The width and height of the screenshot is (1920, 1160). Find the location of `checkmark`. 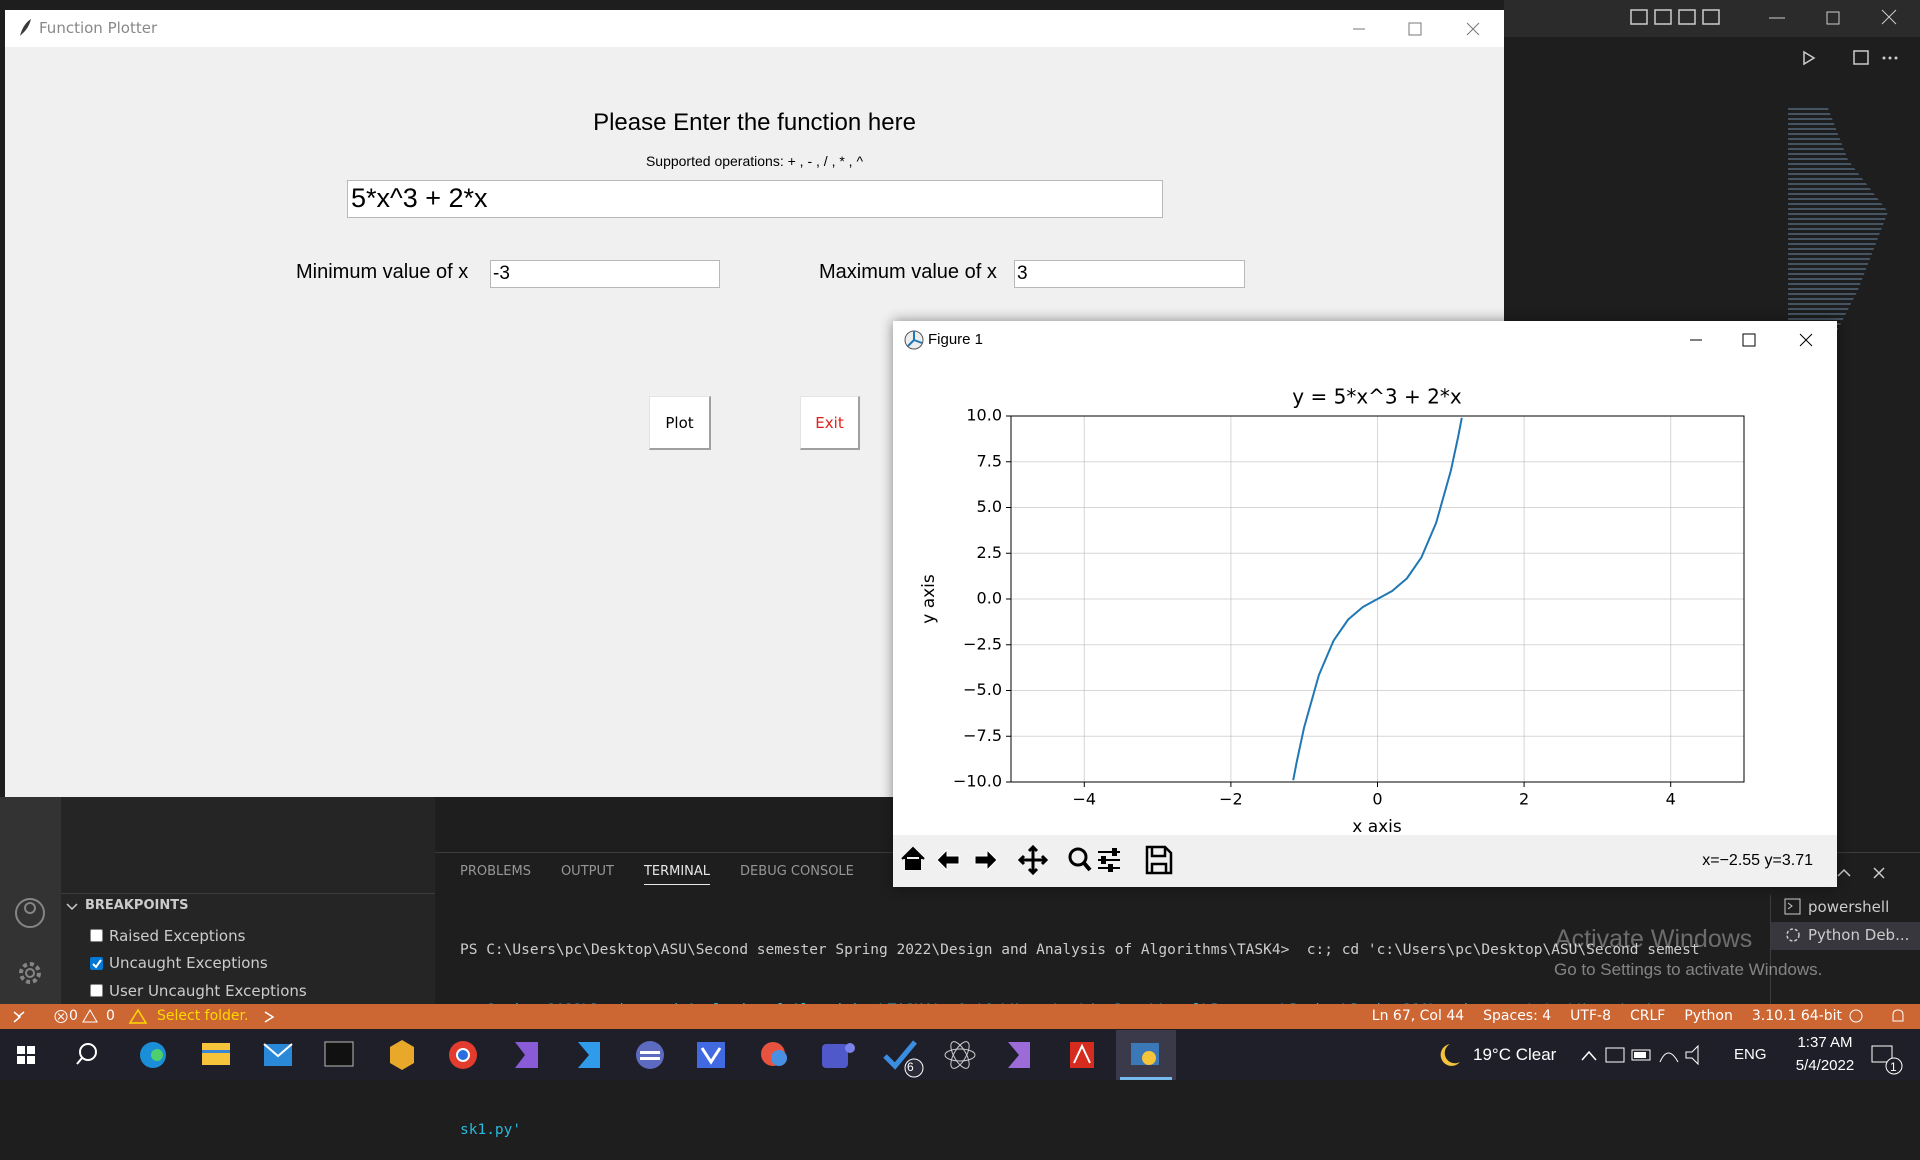

checkmark is located at coordinates (97, 964).